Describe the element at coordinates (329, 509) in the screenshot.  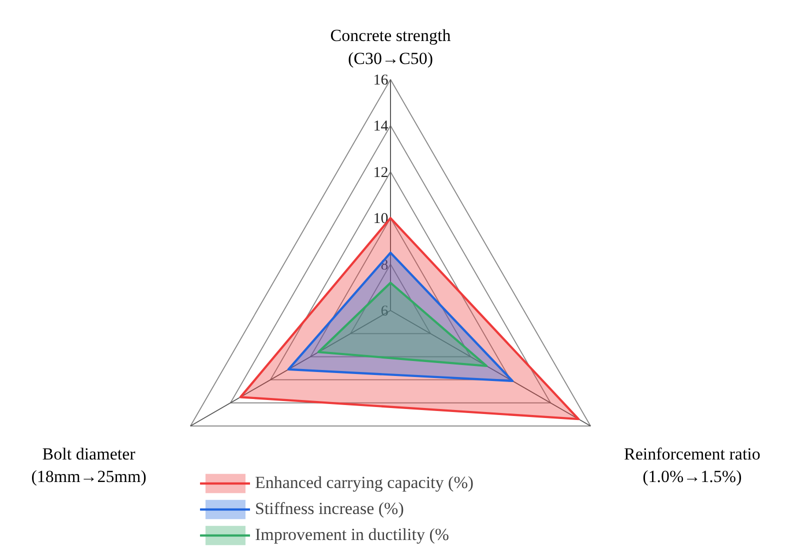
I see `legend-label: Stiffness increase (%)` at that location.